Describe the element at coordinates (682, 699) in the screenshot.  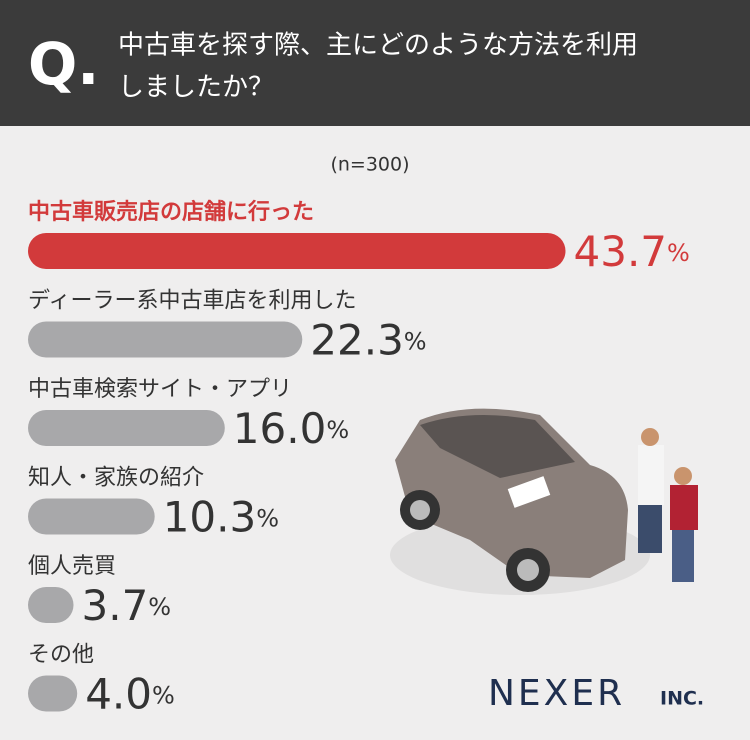
I see `brand-suffix: INC.` at that location.